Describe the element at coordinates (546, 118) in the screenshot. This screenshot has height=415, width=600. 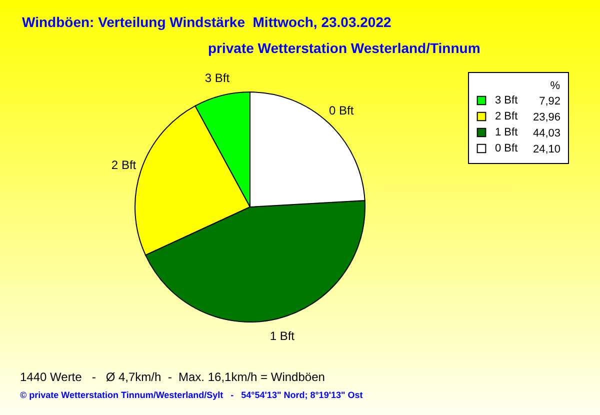
I see `data-label: 23,96` at that location.